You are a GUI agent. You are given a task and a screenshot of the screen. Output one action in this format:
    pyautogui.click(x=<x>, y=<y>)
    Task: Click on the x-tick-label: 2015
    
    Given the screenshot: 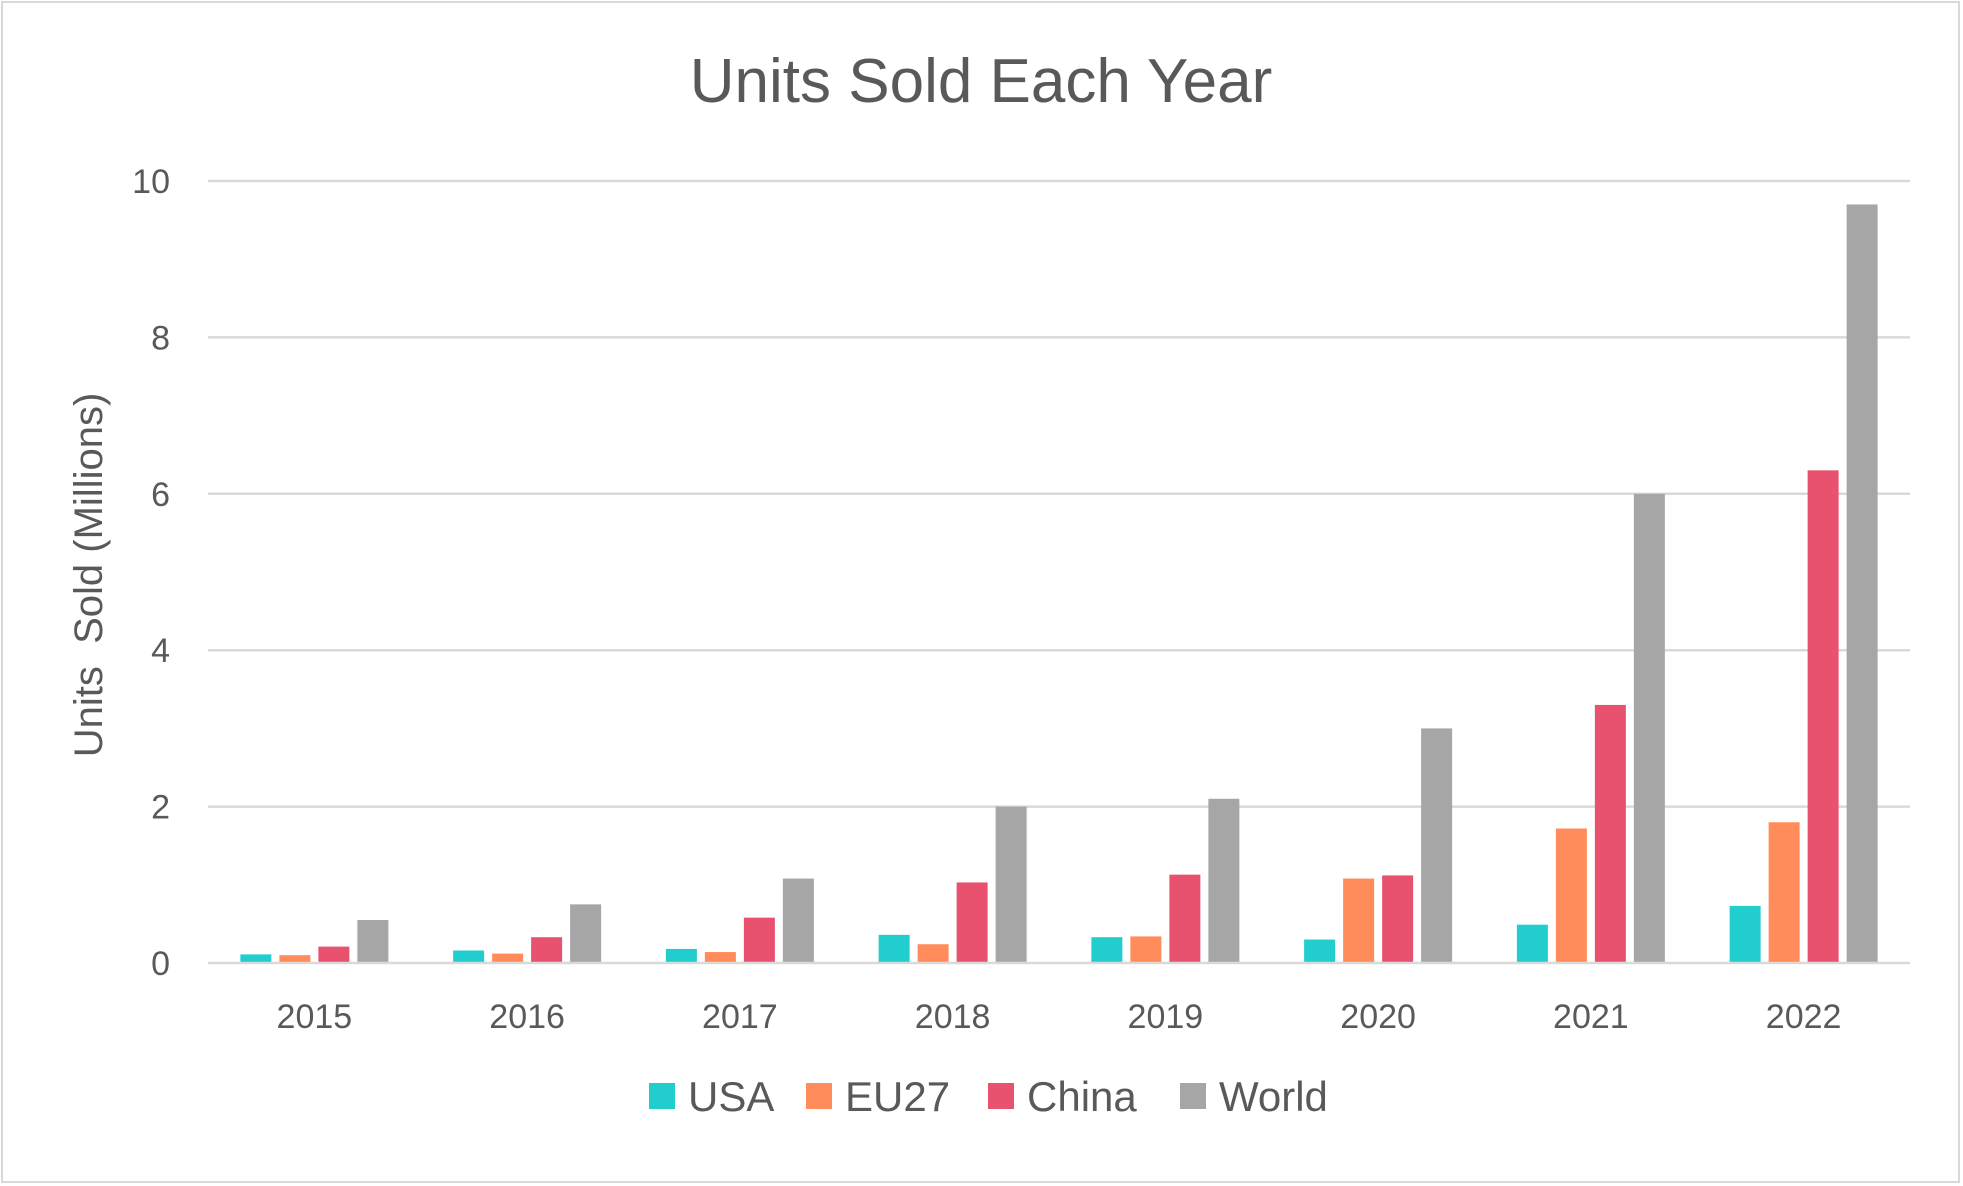 What is the action you would take?
    pyautogui.click(x=315, y=1017)
    